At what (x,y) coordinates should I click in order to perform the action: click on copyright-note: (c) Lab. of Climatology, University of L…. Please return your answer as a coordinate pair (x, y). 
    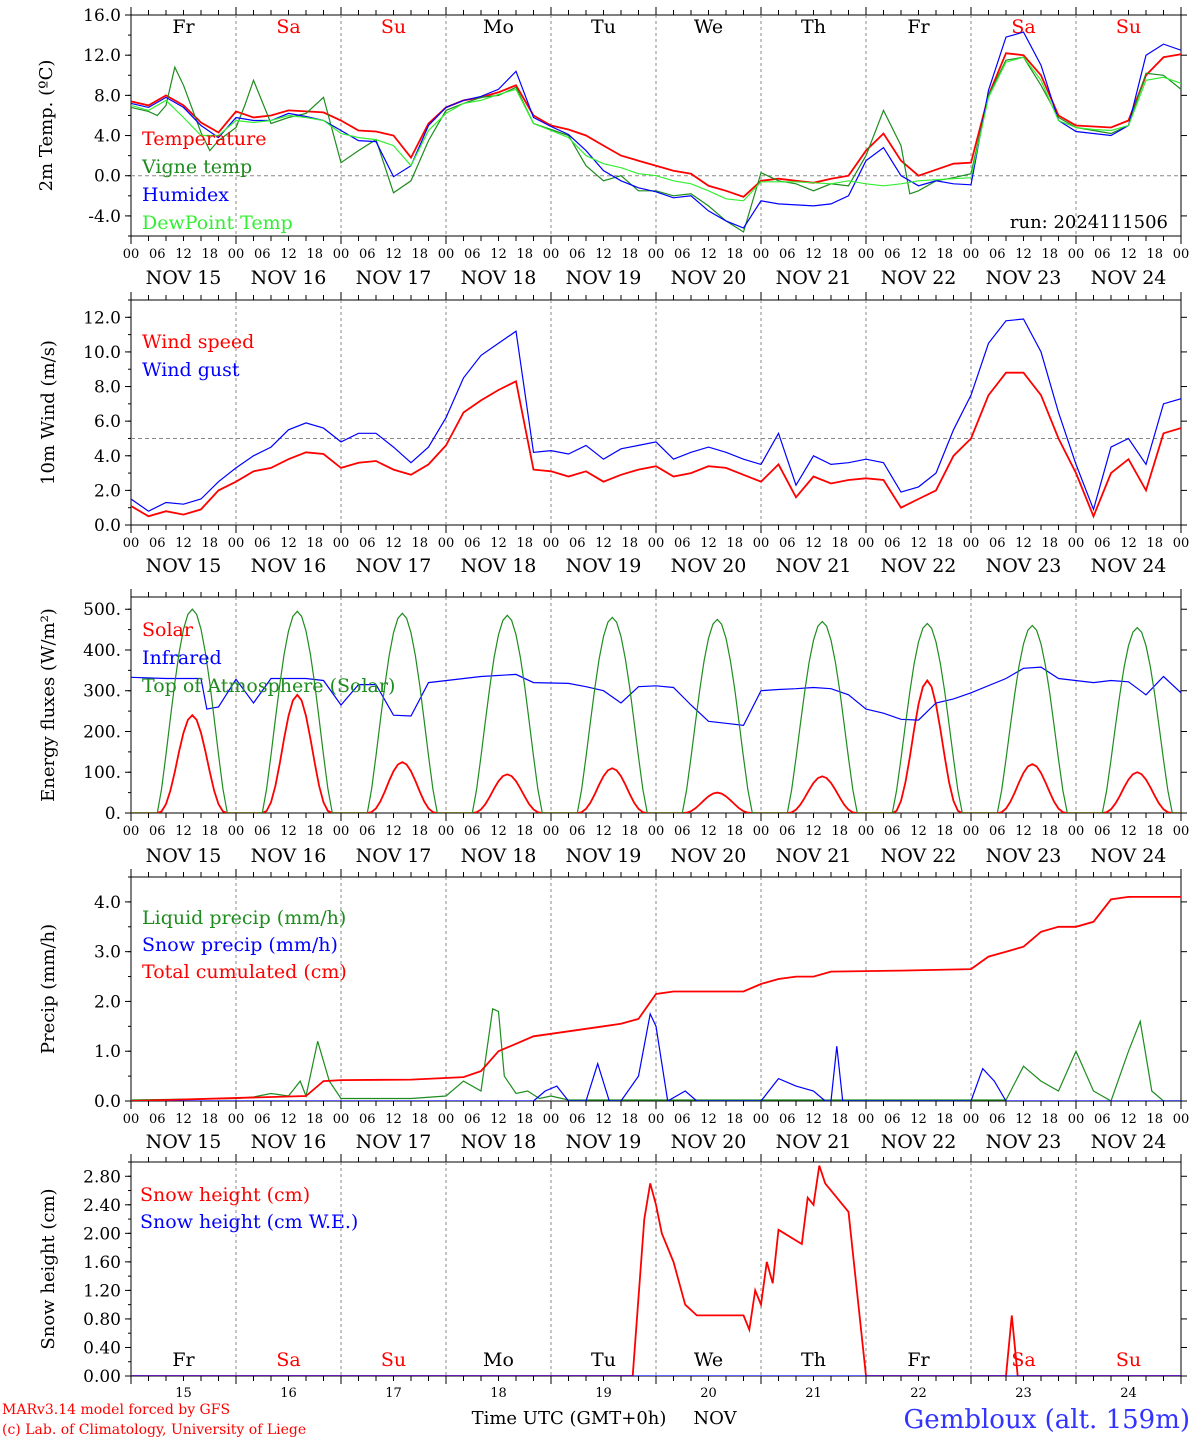
    Looking at the image, I should click on (154, 1430).